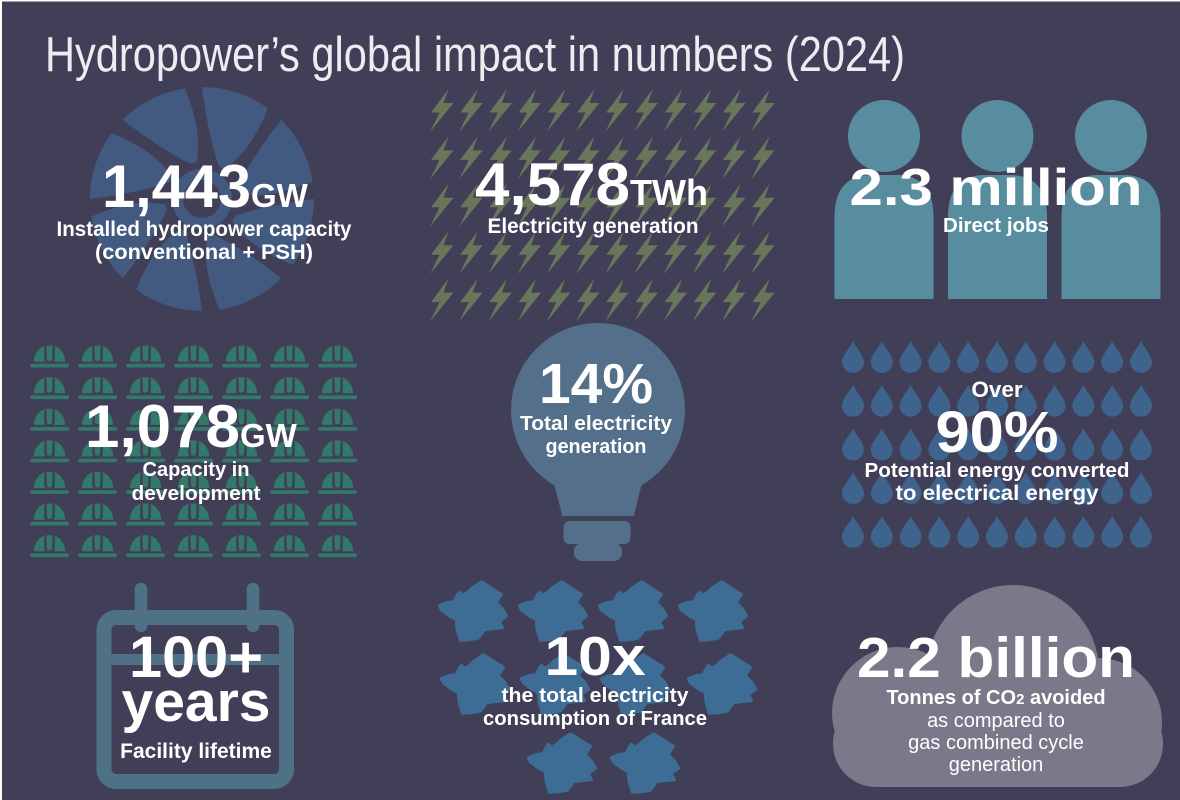 This screenshot has width=1180, height=800. I want to click on svg-text: Facility lifetime, so click(196, 751).